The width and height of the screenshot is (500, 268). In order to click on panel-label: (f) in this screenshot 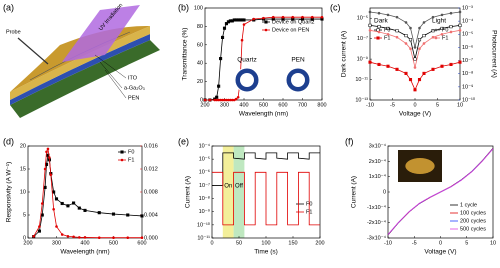, I will do `click(349, 141)`.